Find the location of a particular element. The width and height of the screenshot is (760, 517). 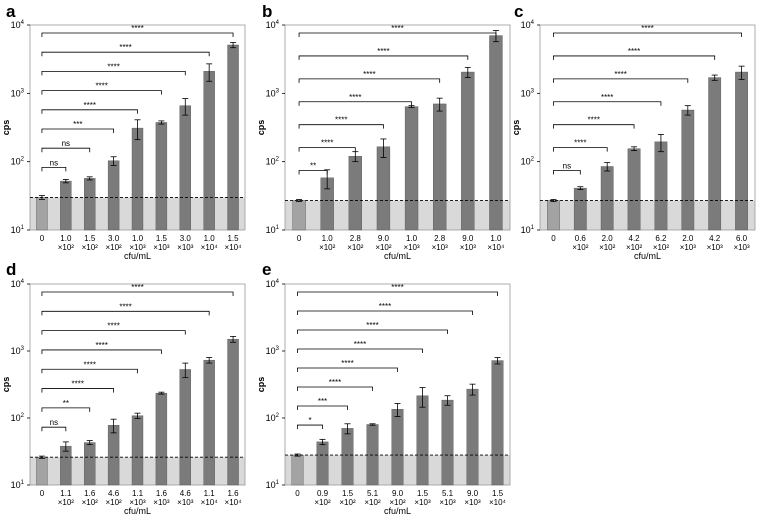

x-tick-label: 0 is located at coordinates (42, 493).